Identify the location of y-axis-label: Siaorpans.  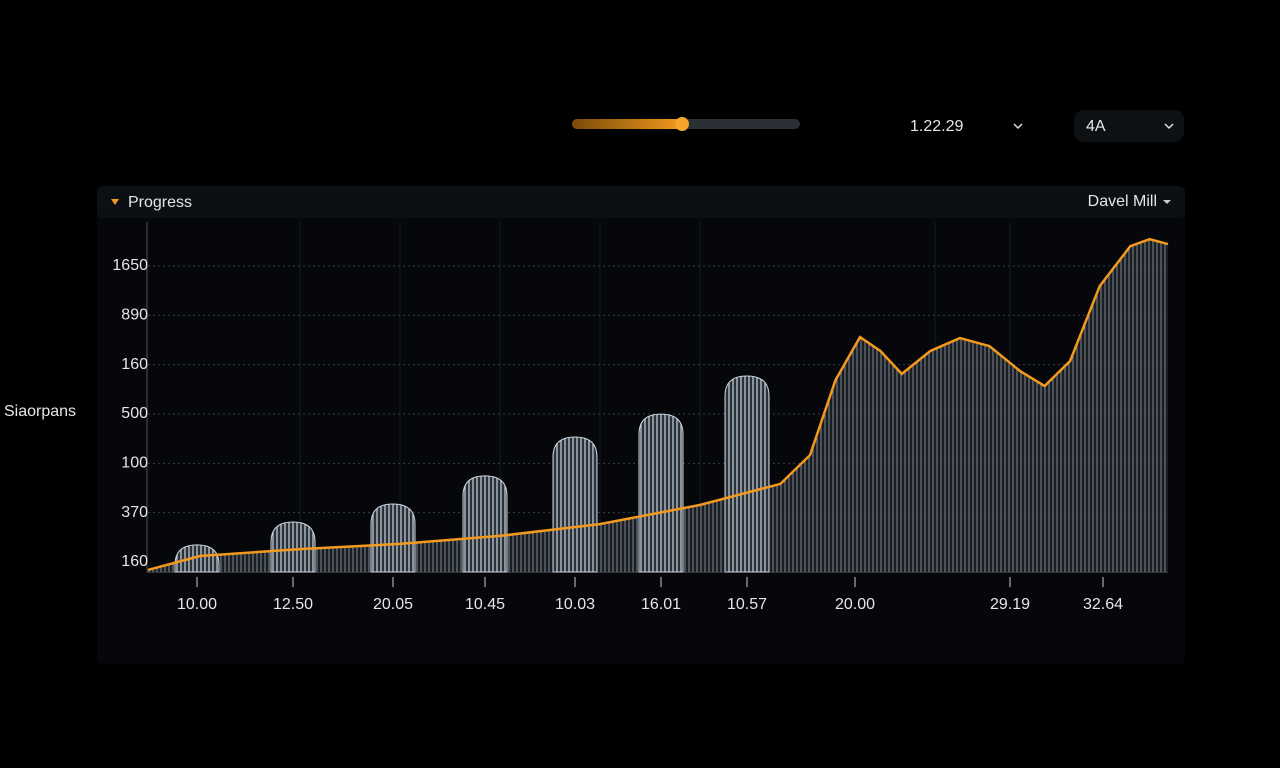
(40, 411).